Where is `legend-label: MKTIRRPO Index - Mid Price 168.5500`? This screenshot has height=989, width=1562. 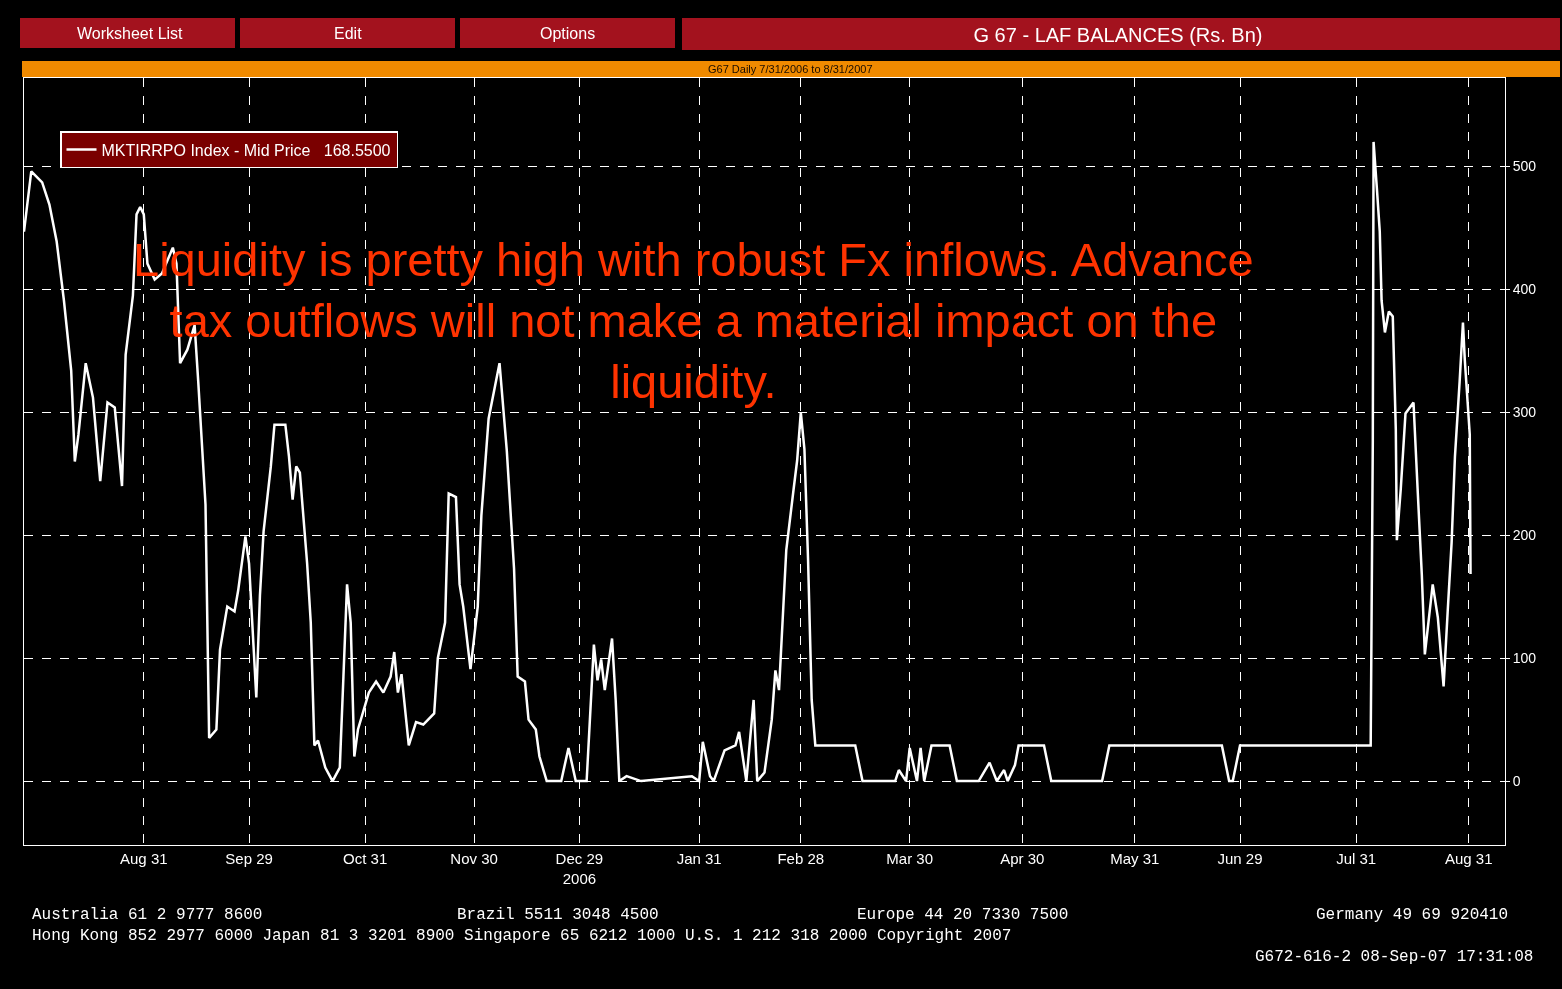 legend-label: MKTIRRPO Index - Mid Price 168.5500 is located at coordinates (246, 150).